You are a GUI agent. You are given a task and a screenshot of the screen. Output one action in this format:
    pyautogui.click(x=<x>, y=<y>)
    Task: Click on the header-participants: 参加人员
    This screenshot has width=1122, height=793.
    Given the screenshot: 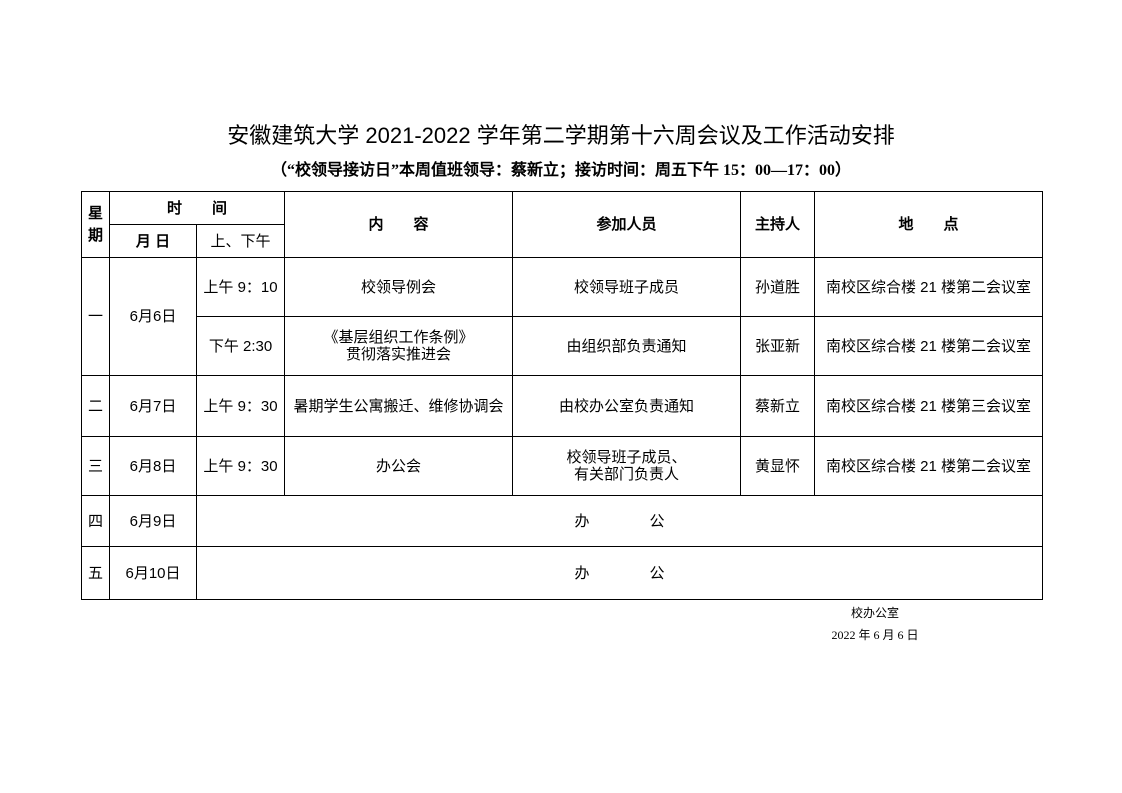 What is the action you would take?
    pyautogui.click(x=627, y=224)
    